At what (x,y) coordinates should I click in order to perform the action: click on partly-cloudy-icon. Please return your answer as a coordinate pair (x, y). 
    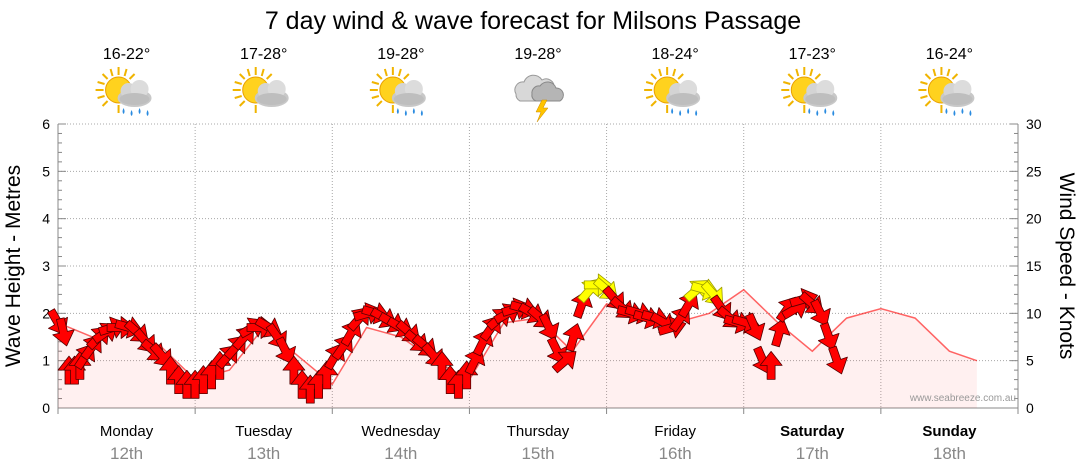
    Looking at the image, I should click on (260, 90).